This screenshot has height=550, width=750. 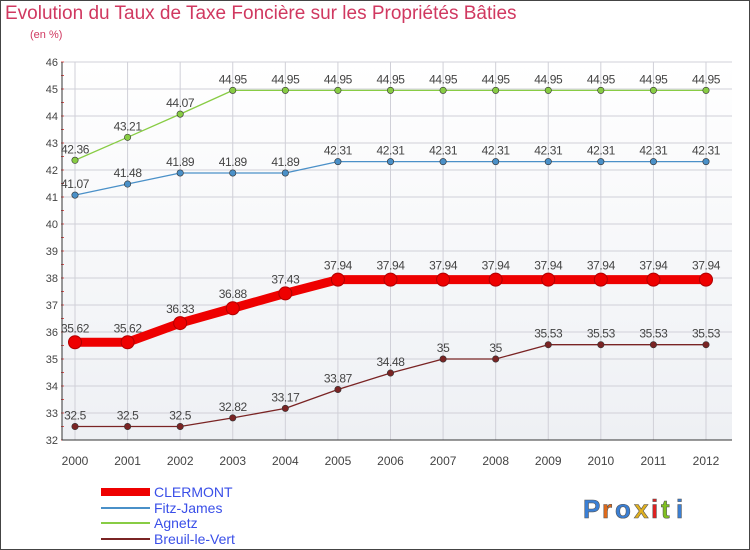 I want to click on data-label: 33.17, so click(x=285, y=397).